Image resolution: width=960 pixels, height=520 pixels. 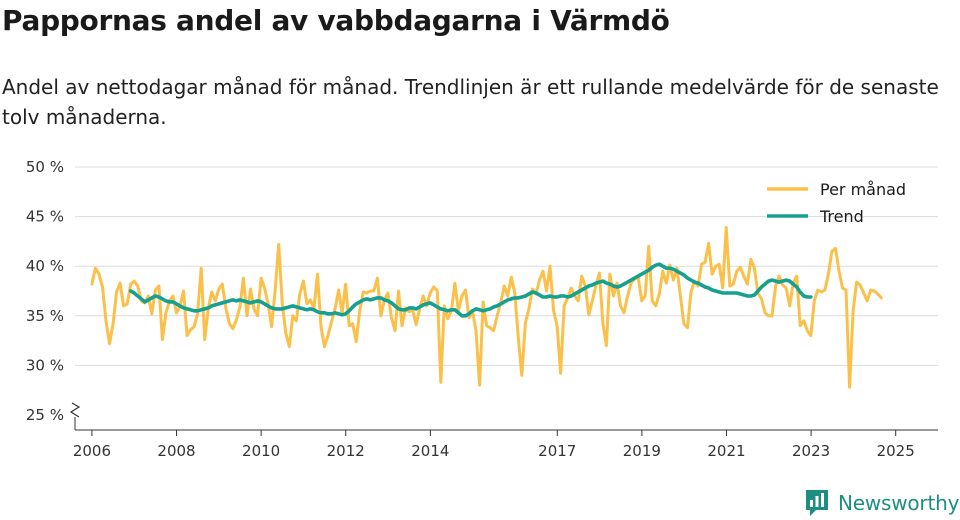 I want to click on x-axis: 2006 2008 2010 2012 2014 2017 2019 2021 2023 2025, so click(x=505, y=444).